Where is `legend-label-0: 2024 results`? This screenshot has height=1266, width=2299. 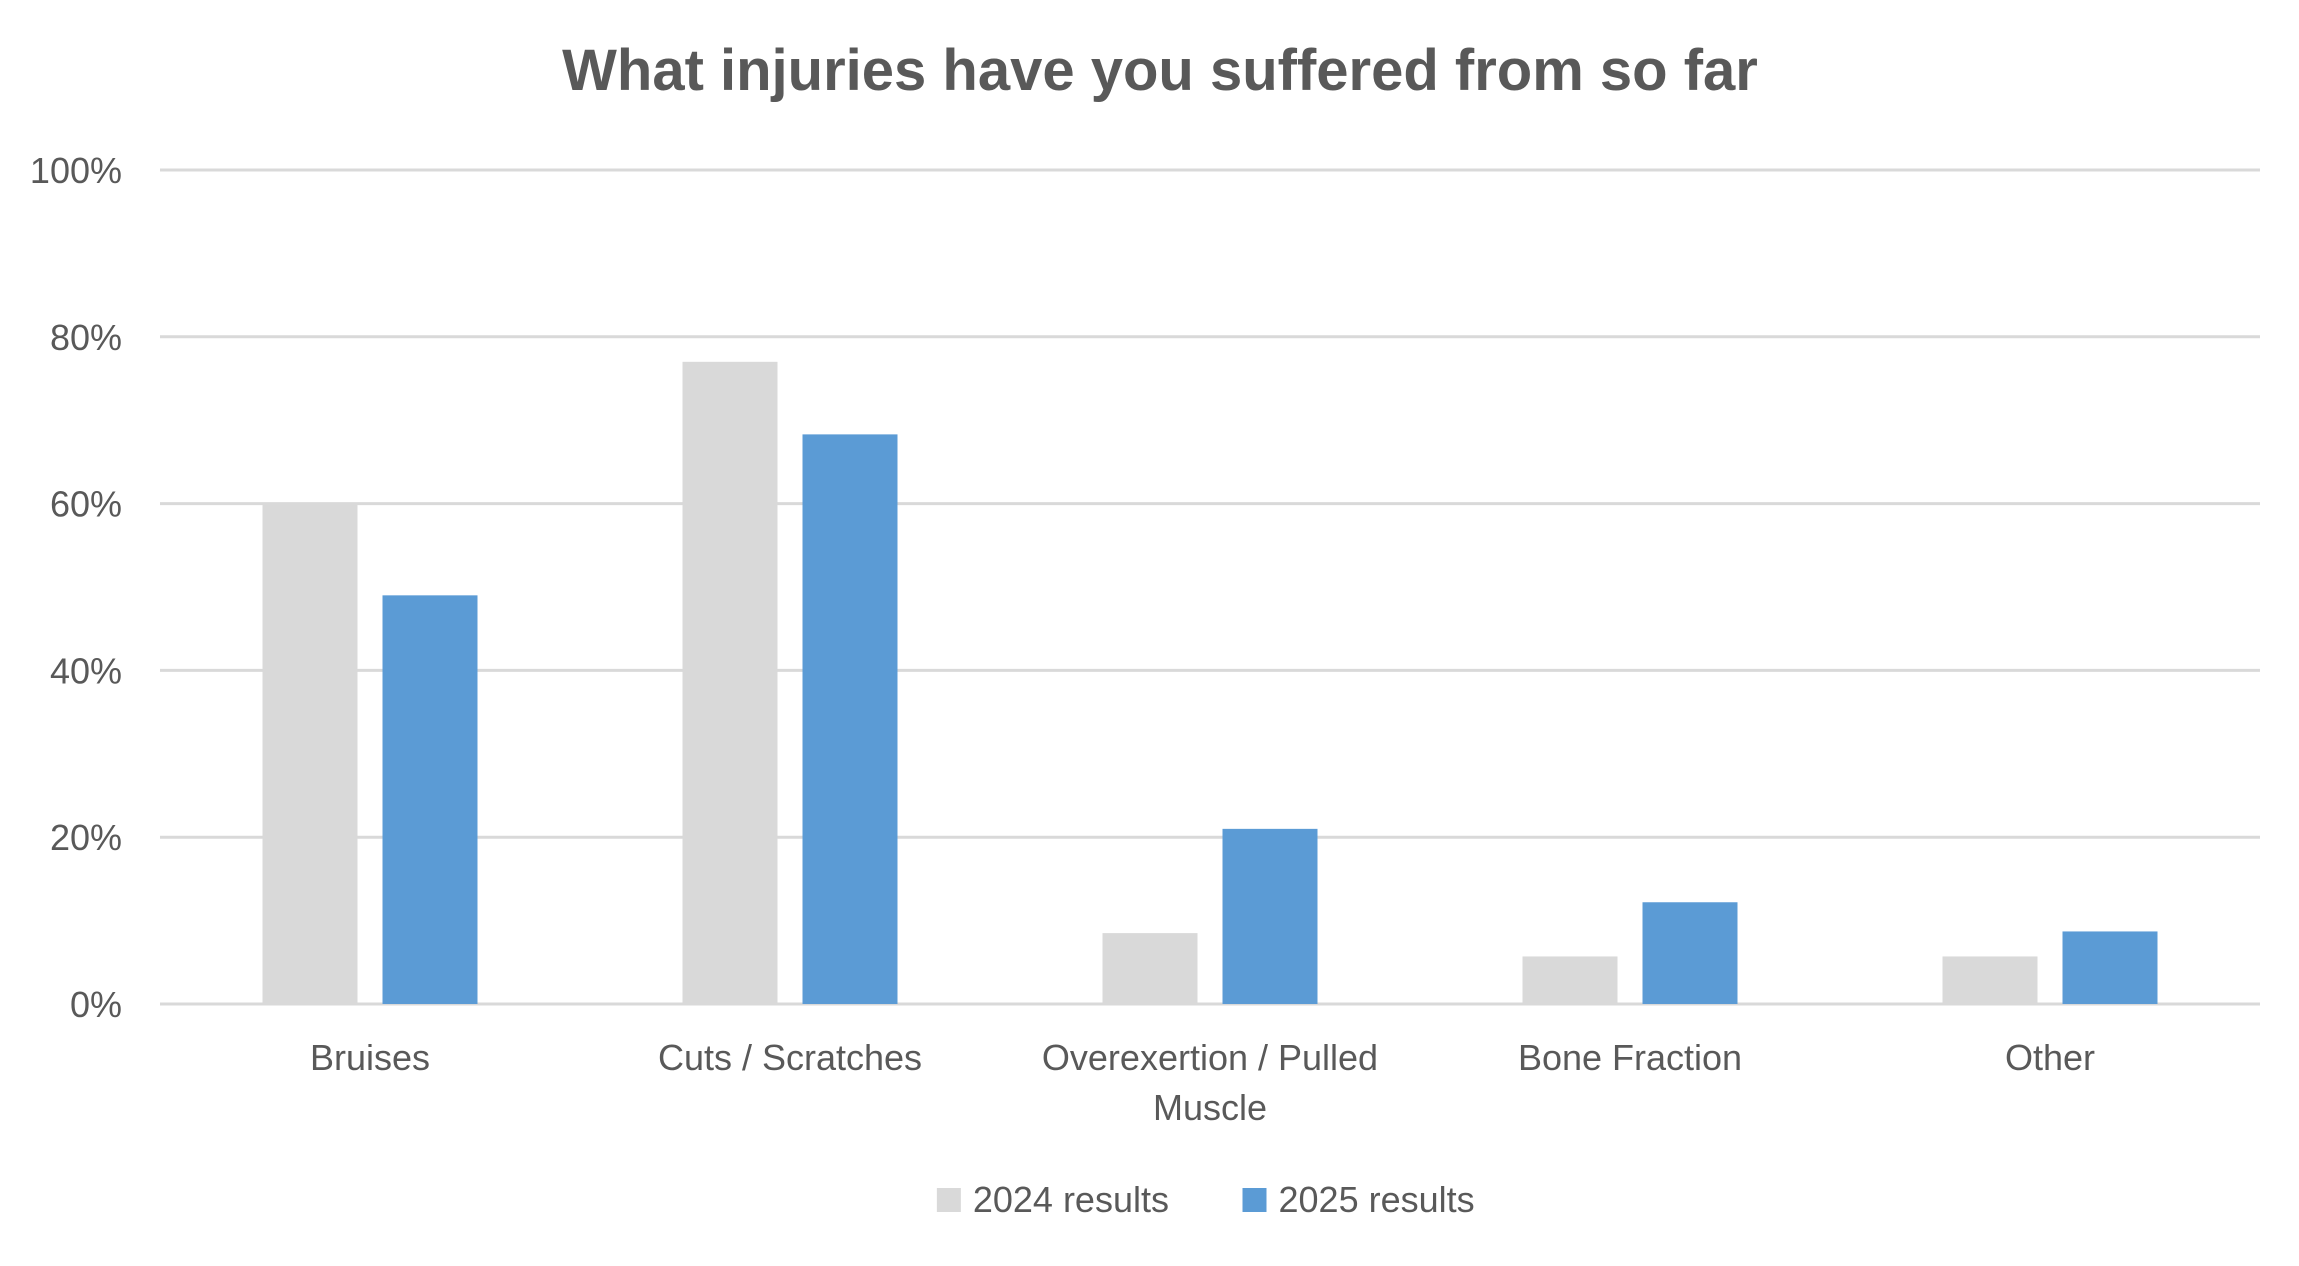
legend-label-0: 2024 results is located at coordinates (1071, 1199).